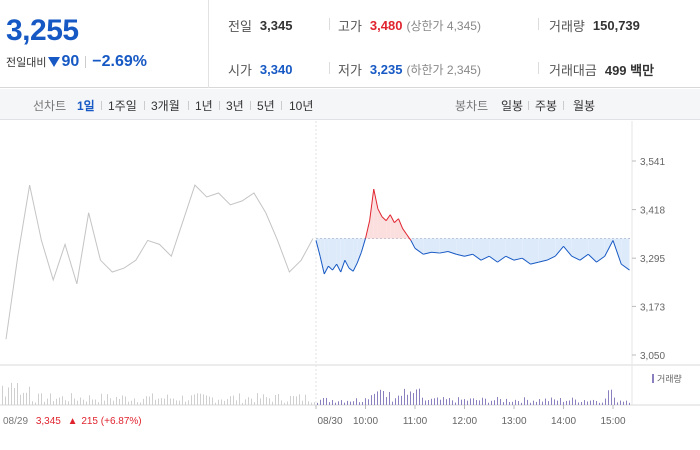 The width and height of the screenshot is (700, 450). Describe the element at coordinates (512, 106) in the screenshot. I see `tab-daily: 일봉` at that location.